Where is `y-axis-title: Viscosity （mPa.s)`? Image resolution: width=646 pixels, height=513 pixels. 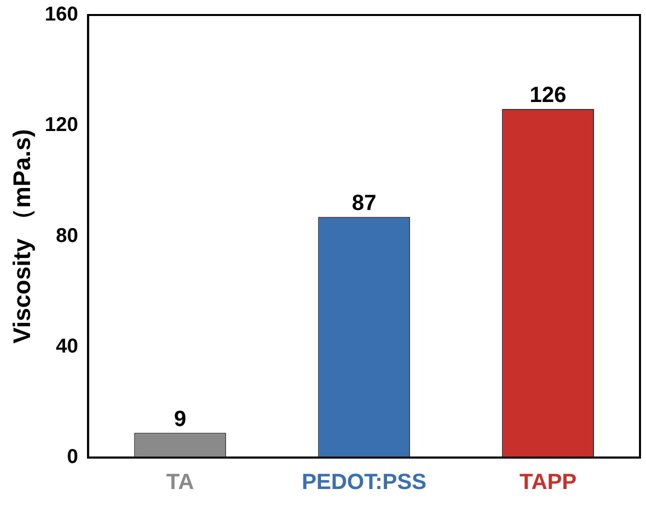 y-axis-title: Viscosity （mPa.s) is located at coordinates (22, 236).